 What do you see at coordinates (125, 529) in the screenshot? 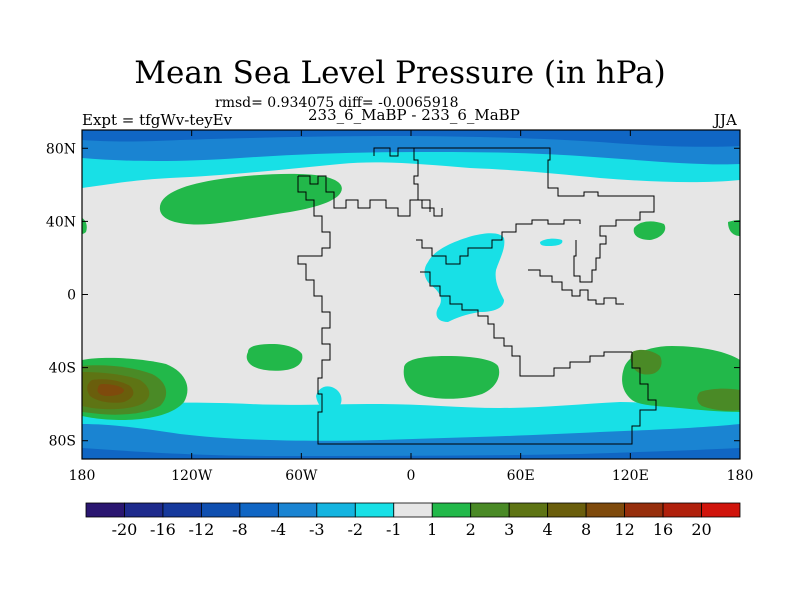
I see `colorbar-label: -20` at bounding box center [125, 529].